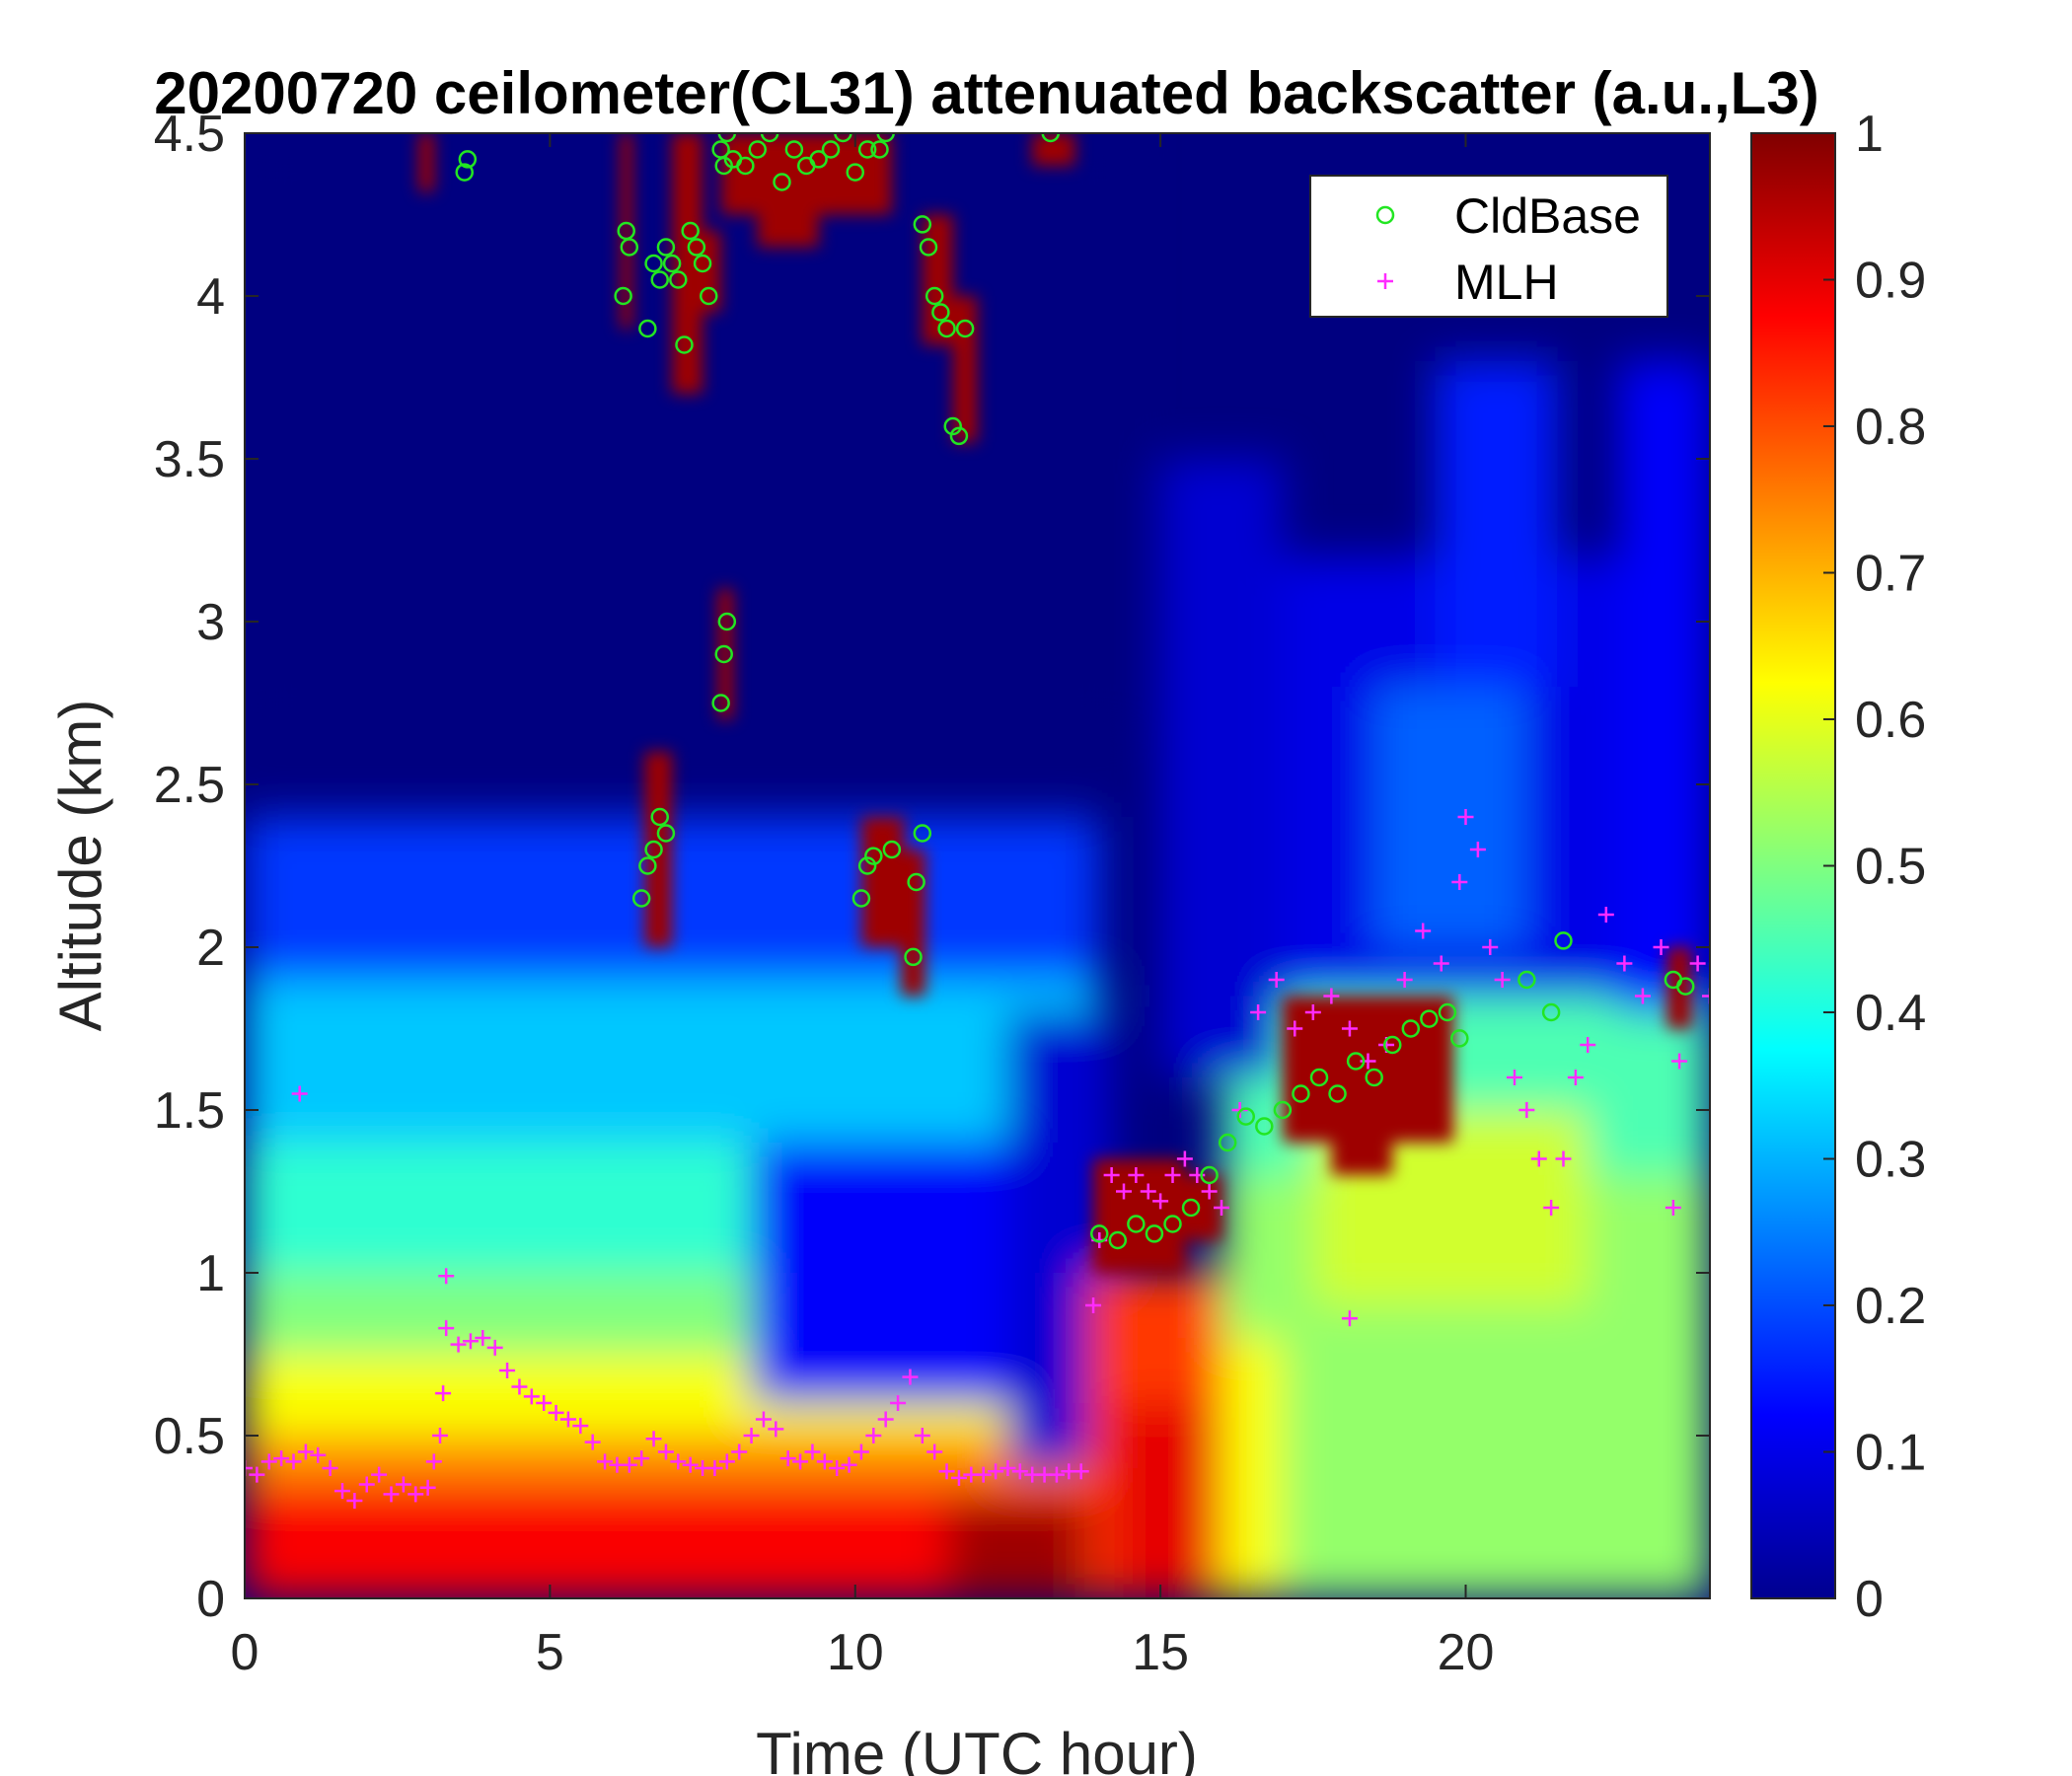  I want to click on colorbar-tick-label: 0.7, so click(1891, 574).